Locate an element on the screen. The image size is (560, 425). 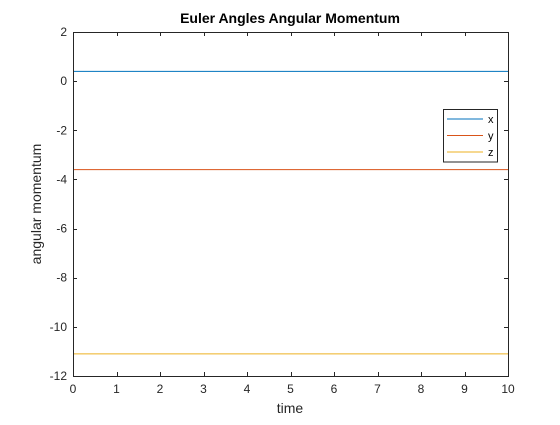
y-tick-label: -8 is located at coordinates (61, 278).